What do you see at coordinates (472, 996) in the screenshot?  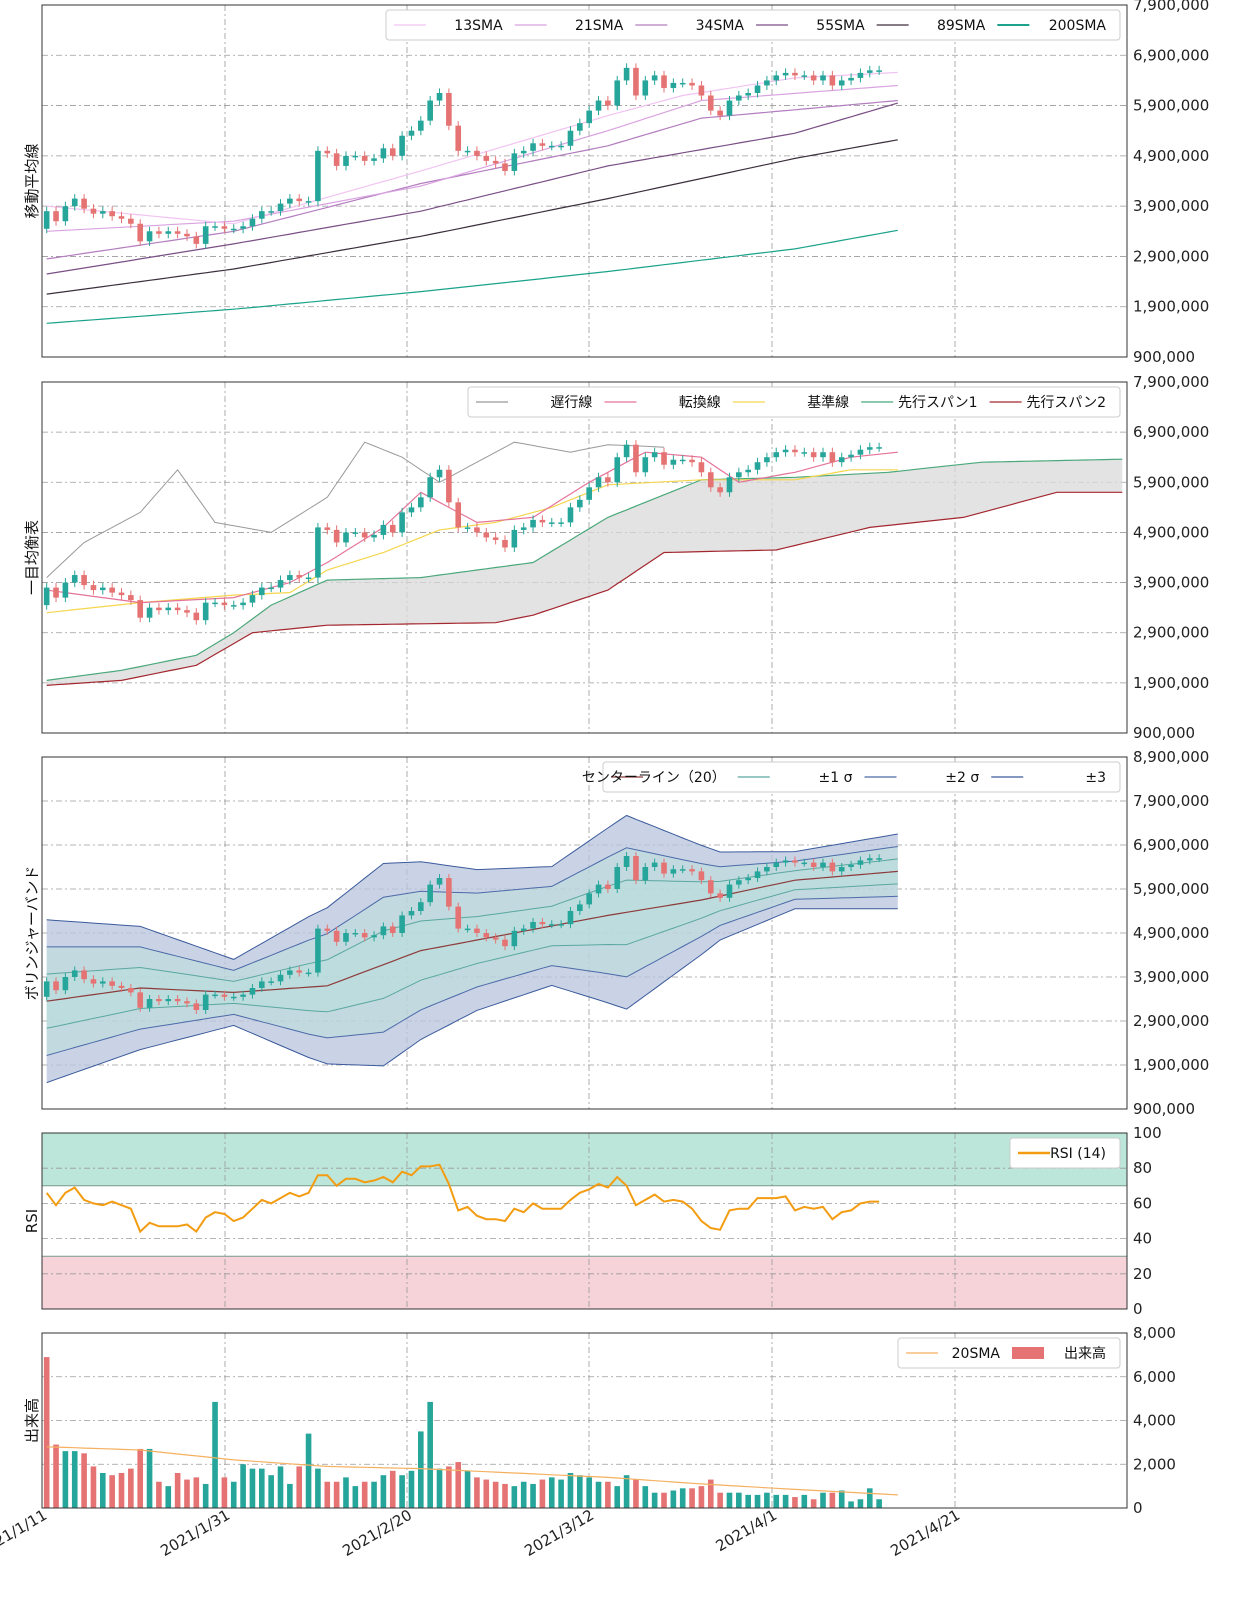 I see `band3-lower-line` at bounding box center [472, 996].